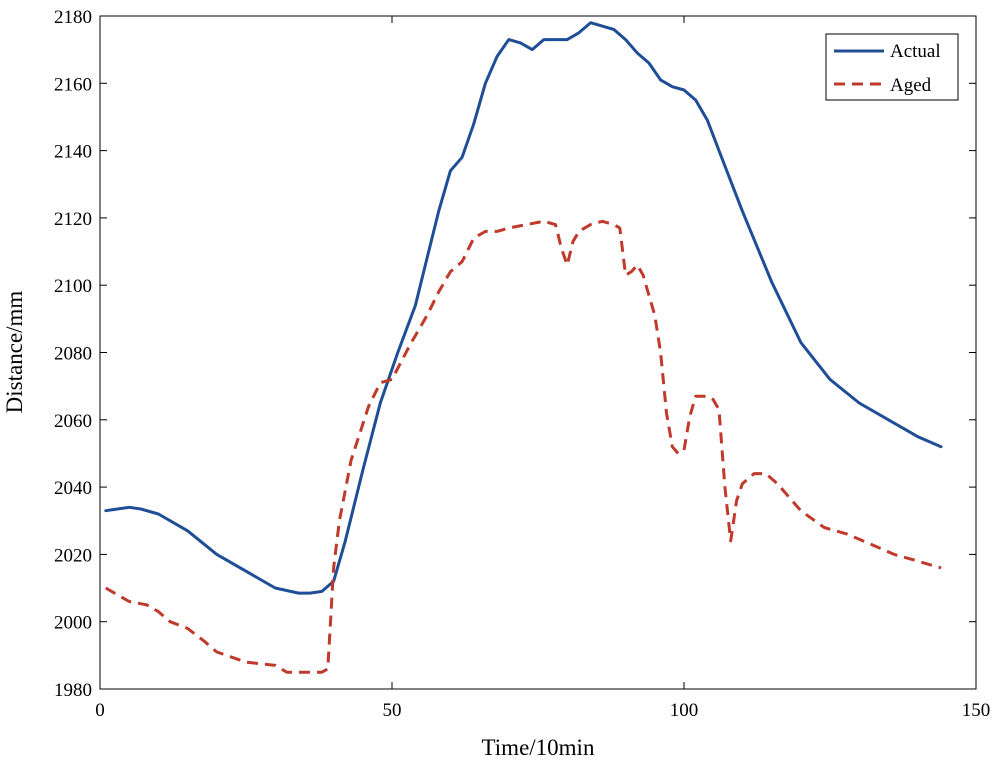 The height and width of the screenshot is (764, 1000). What do you see at coordinates (73, 354) in the screenshot?
I see `y-tick-label: 2080` at bounding box center [73, 354].